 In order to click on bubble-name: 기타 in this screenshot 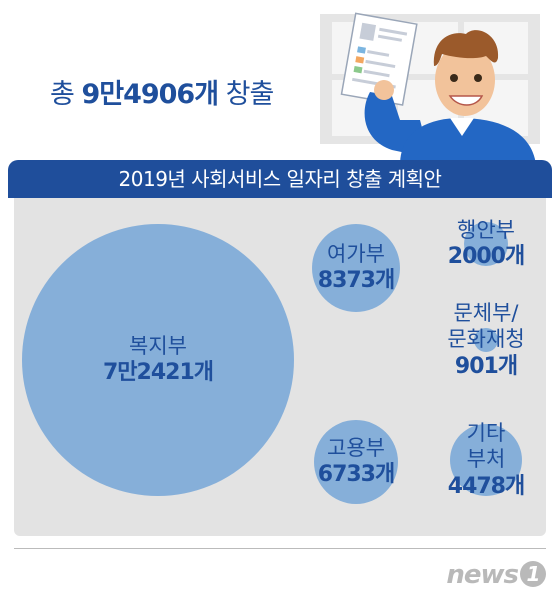, I will do `click(486, 433)`.